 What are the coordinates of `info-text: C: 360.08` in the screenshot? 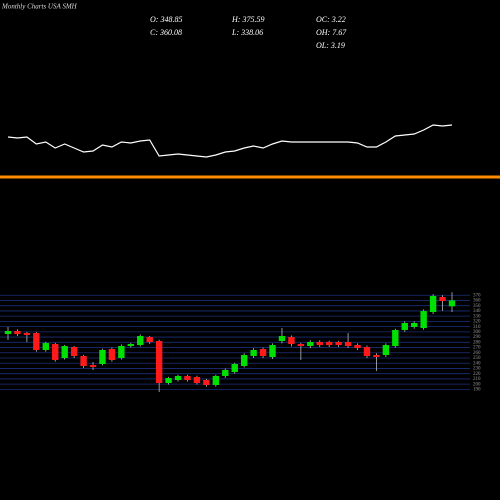 It's located at (166, 32).